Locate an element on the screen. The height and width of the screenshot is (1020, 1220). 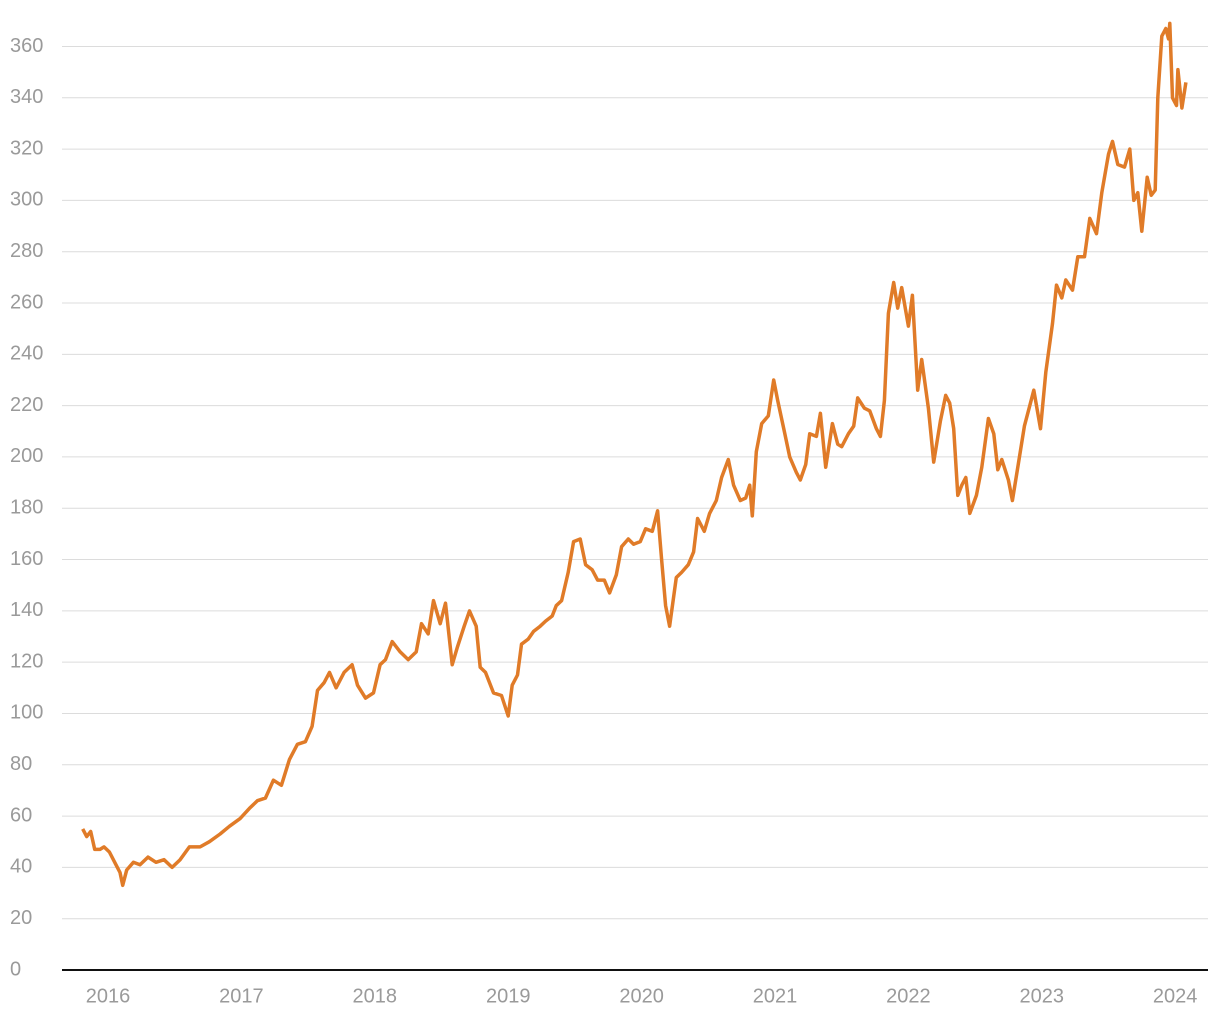
y-tick-label: 280 is located at coordinates (26, 251).